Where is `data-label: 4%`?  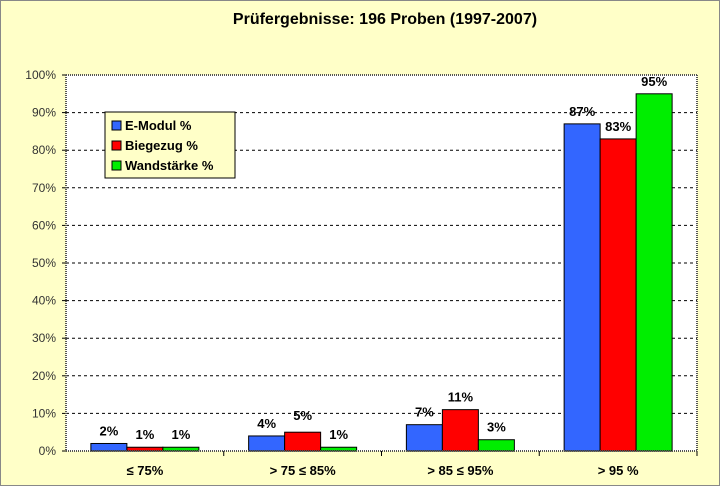
data-label: 4% is located at coordinates (266, 423).